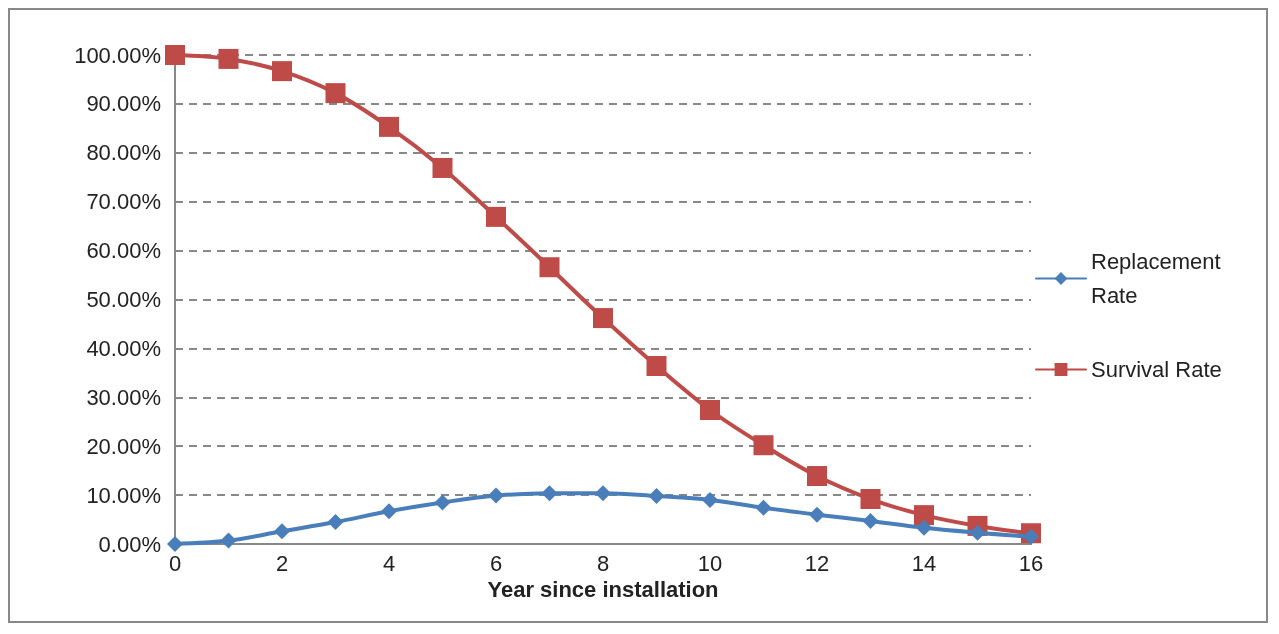 This screenshot has height=634, width=1279. Describe the element at coordinates (389, 563) in the screenshot. I see `x-tick-label: 4` at that location.